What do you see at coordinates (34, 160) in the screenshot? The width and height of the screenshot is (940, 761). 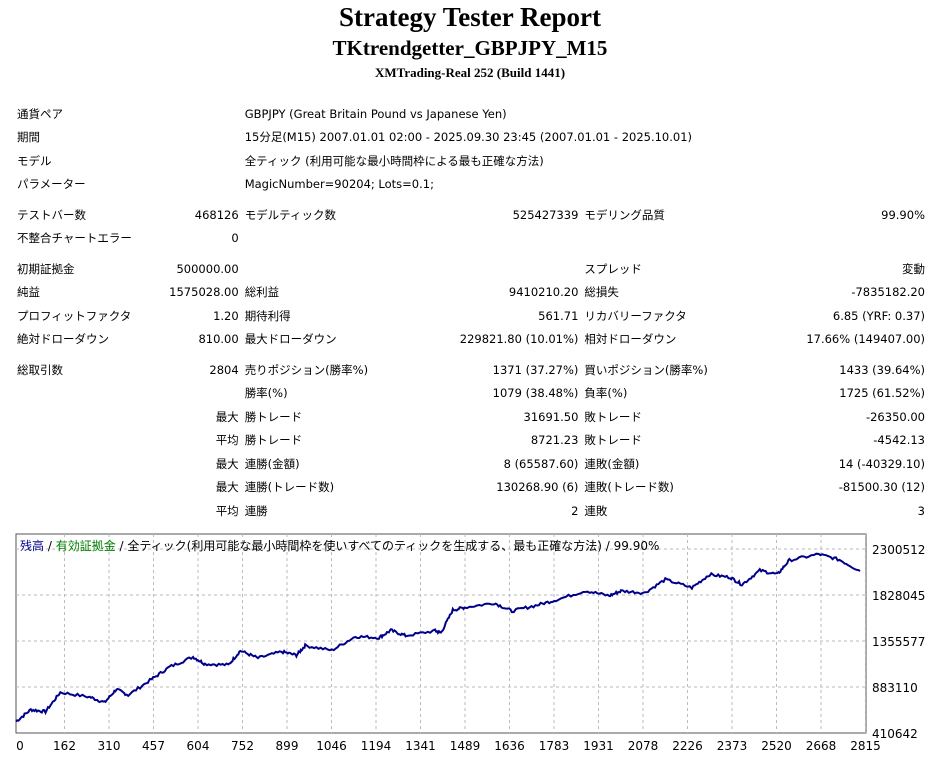 I see `info-label: モデル` at bounding box center [34, 160].